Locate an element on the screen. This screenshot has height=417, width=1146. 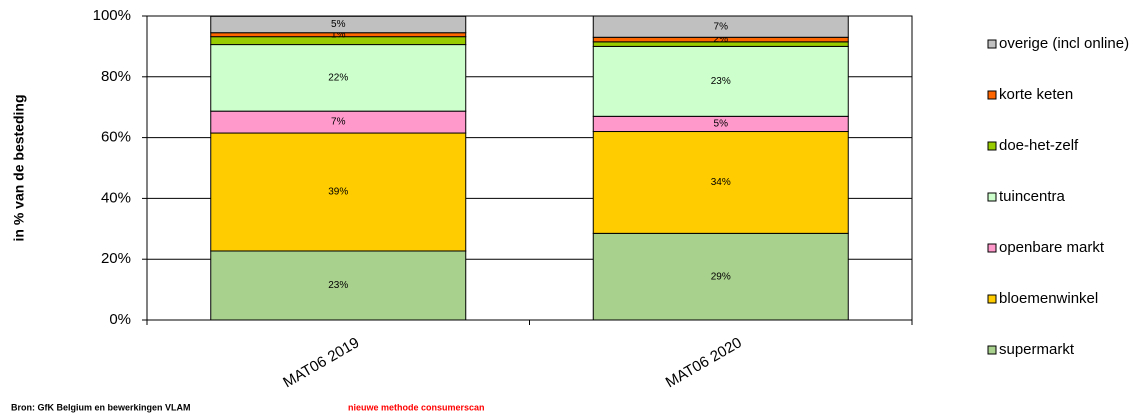
y-tick-label: 40% is located at coordinates (116, 197).